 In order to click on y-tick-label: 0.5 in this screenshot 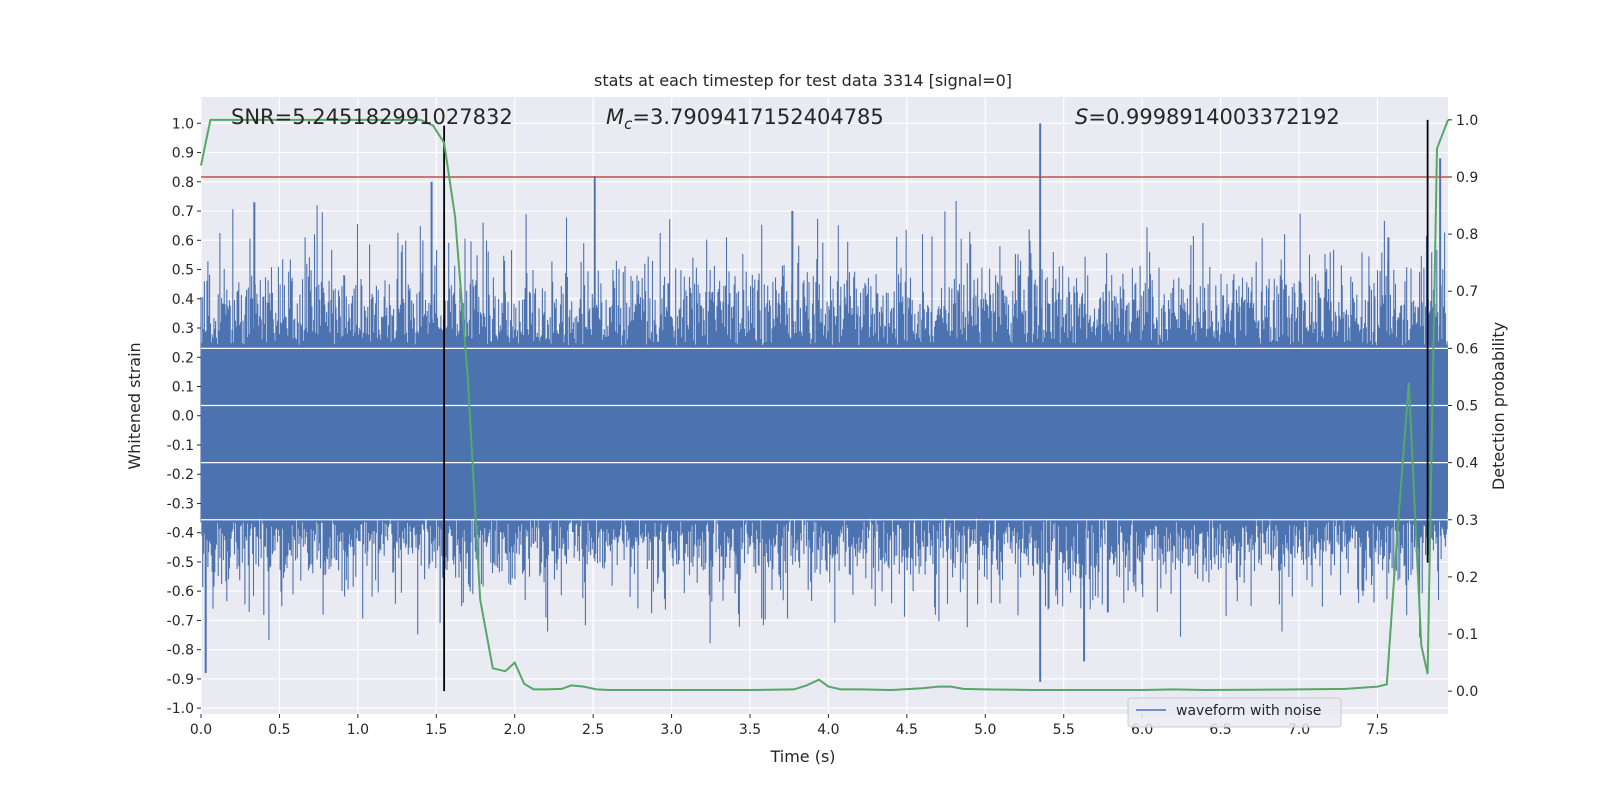, I will do `click(183, 271)`.